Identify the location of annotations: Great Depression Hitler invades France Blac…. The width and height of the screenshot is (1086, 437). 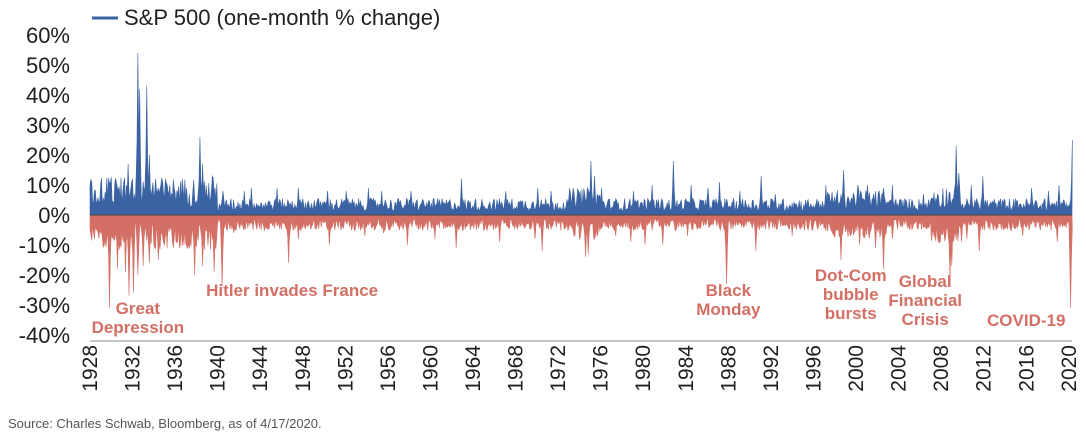
(579, 301).